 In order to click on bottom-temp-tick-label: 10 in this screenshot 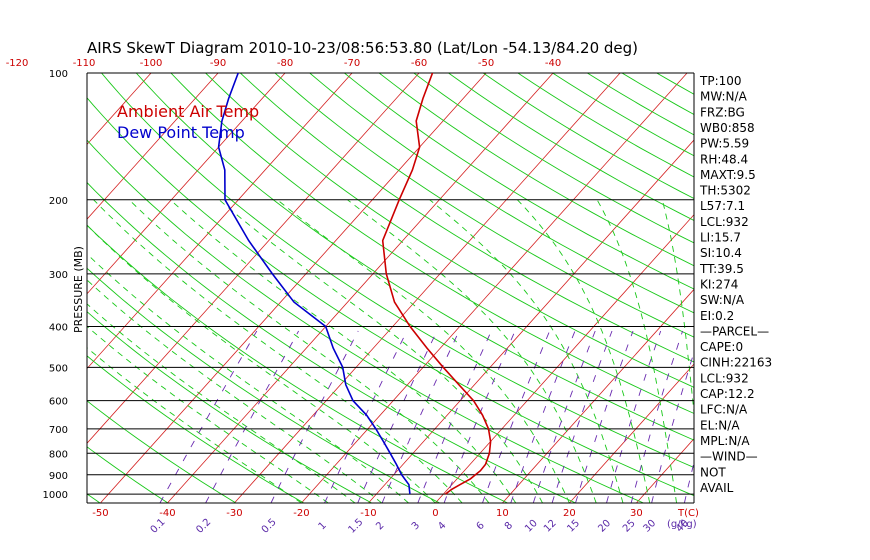, I will do `click(502, 513)`.